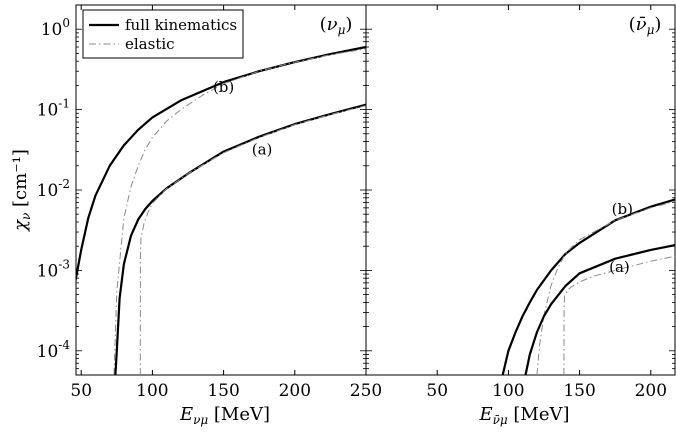 This screenshot has height=434, width=676. I want to click on y-tick-label: 10⁰, so click(55, 28).